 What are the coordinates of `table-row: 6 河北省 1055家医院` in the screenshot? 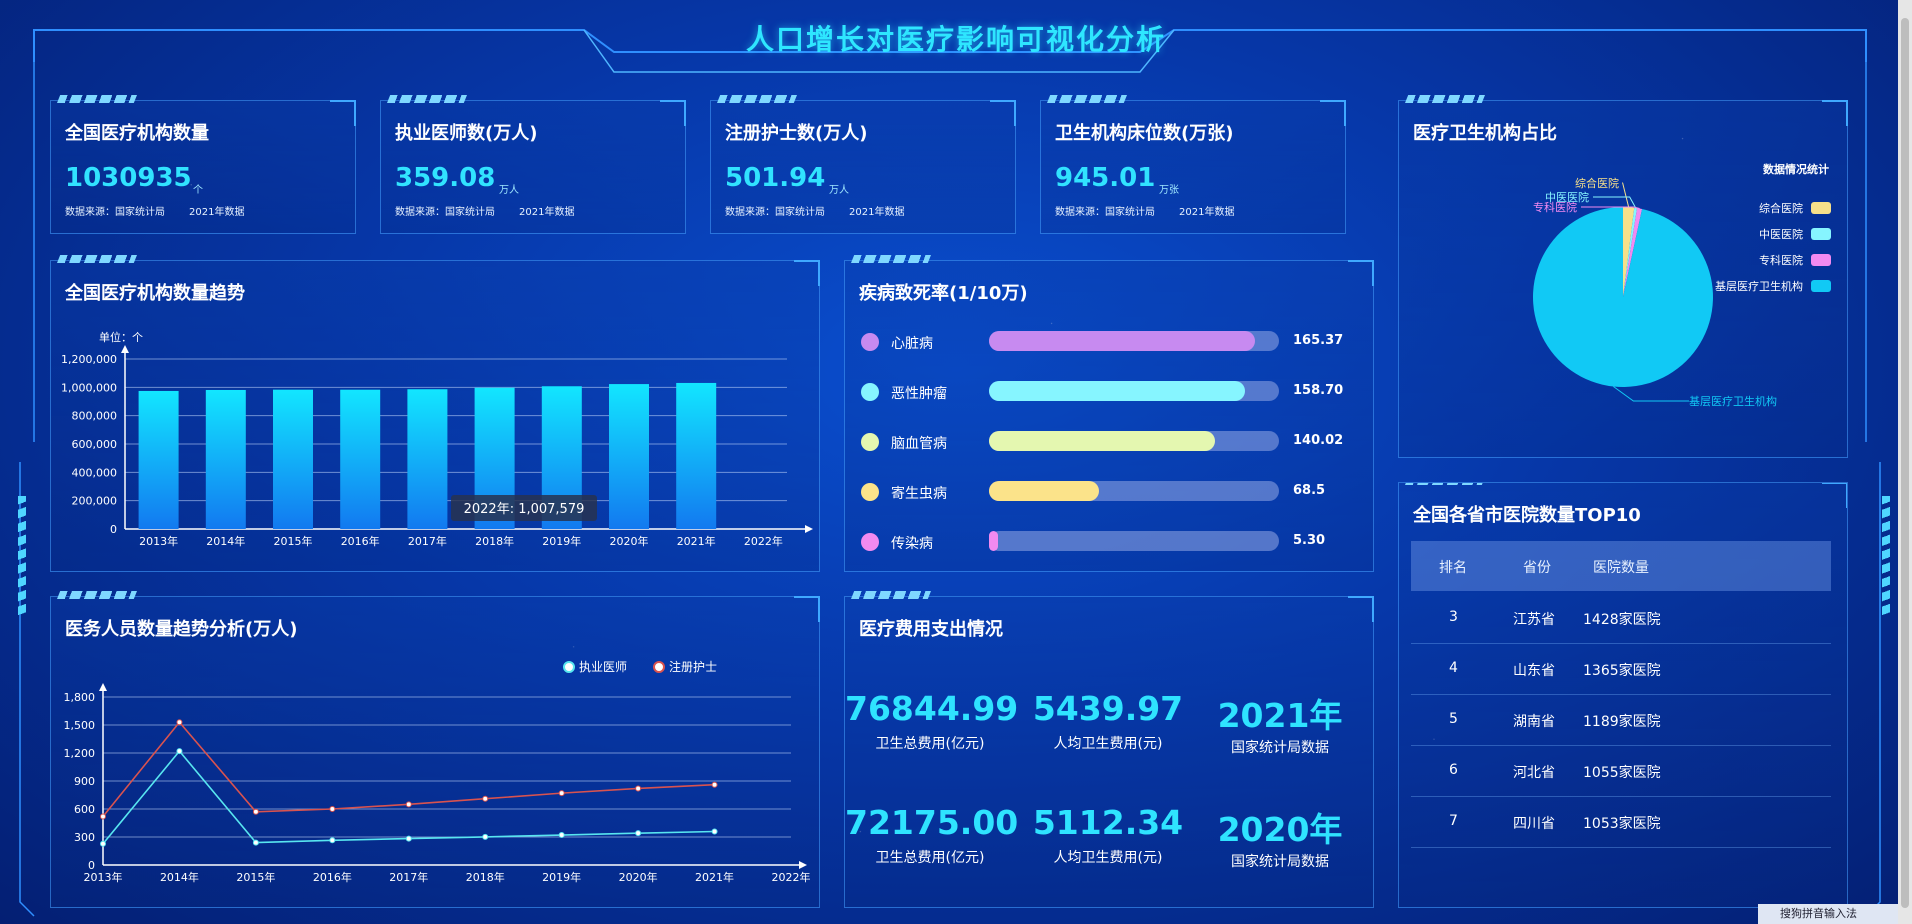 It's located at (1621, 771).